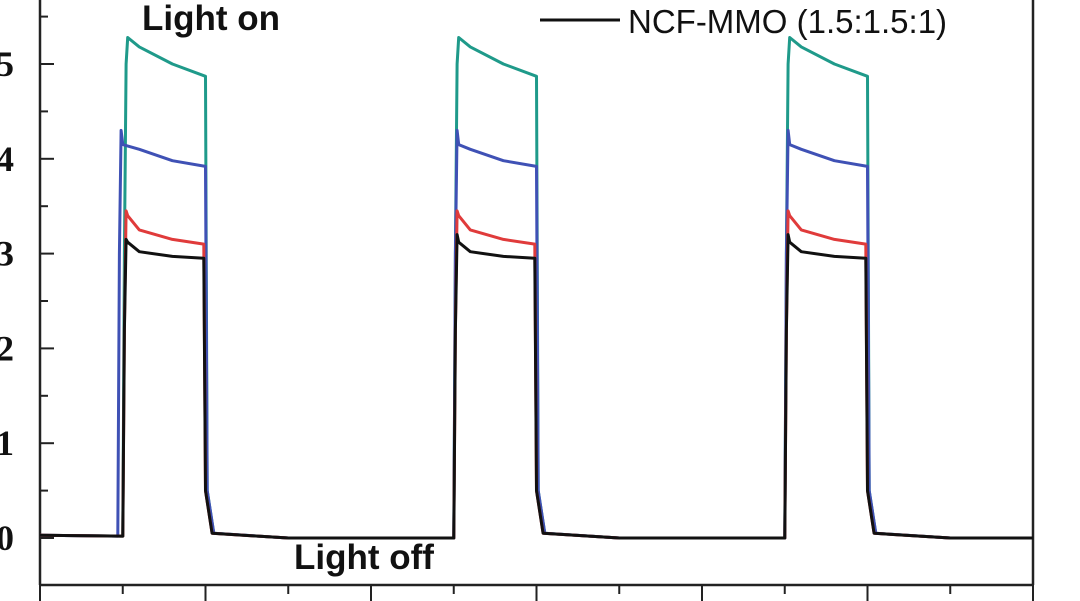 This screenshot has height=601, width=1080. Describe the element at coordinates (7, 254) in the screenshot. I see `y-tick-label: 3` at that location.